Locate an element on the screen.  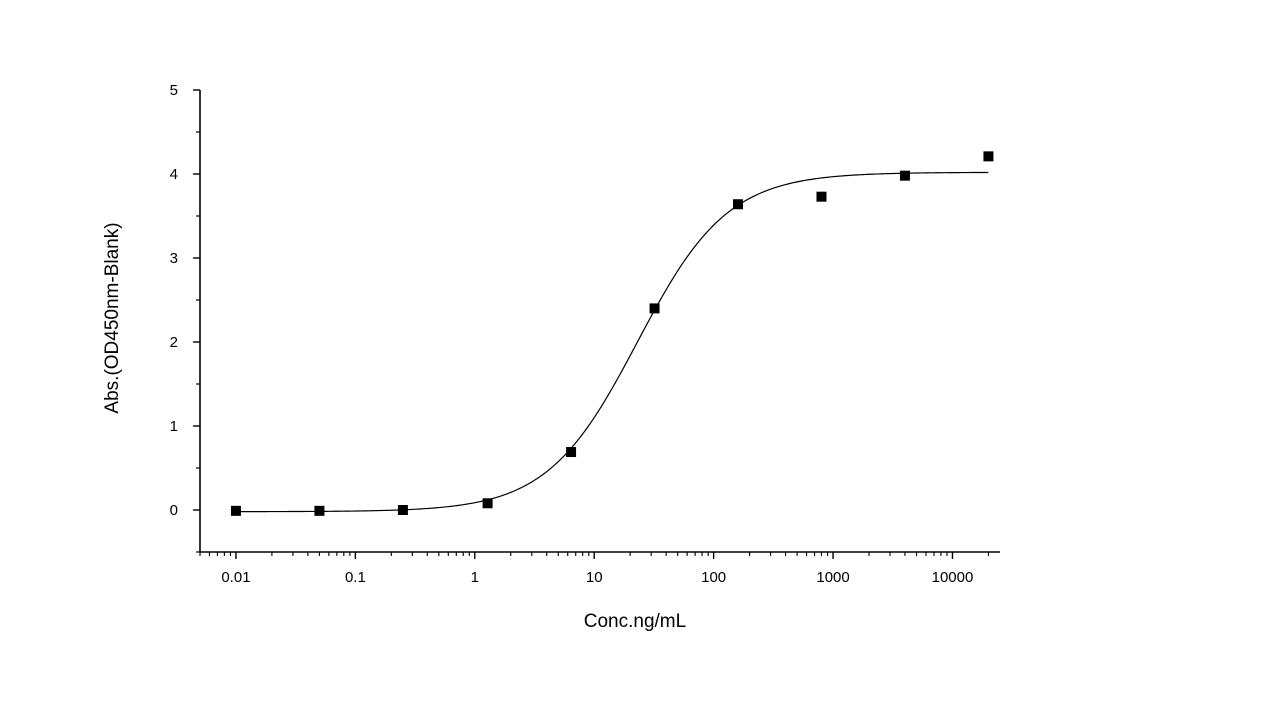
y-tick-label: 2 is located at coordinates (174, 342).